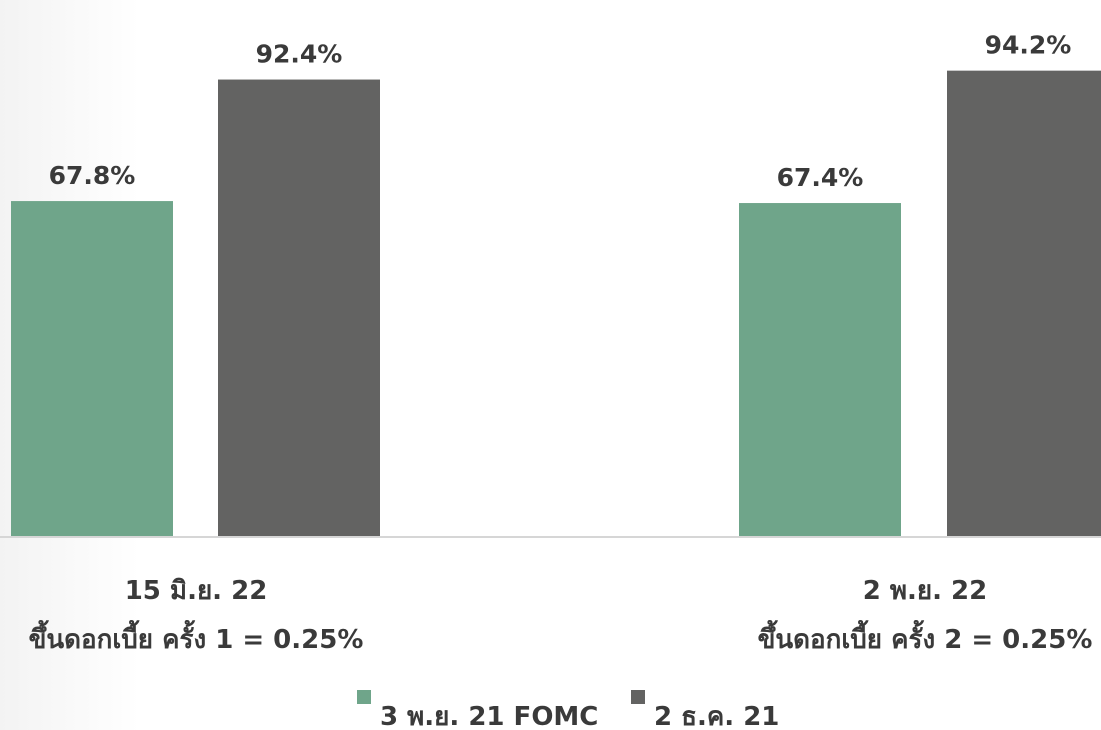  Describe the element at coordinates (925, 637) in the screenshot. I see `category-label-2-note: ขึ้นดอกเบี้ย ครั้ง 2 = 0.25%` at that location.